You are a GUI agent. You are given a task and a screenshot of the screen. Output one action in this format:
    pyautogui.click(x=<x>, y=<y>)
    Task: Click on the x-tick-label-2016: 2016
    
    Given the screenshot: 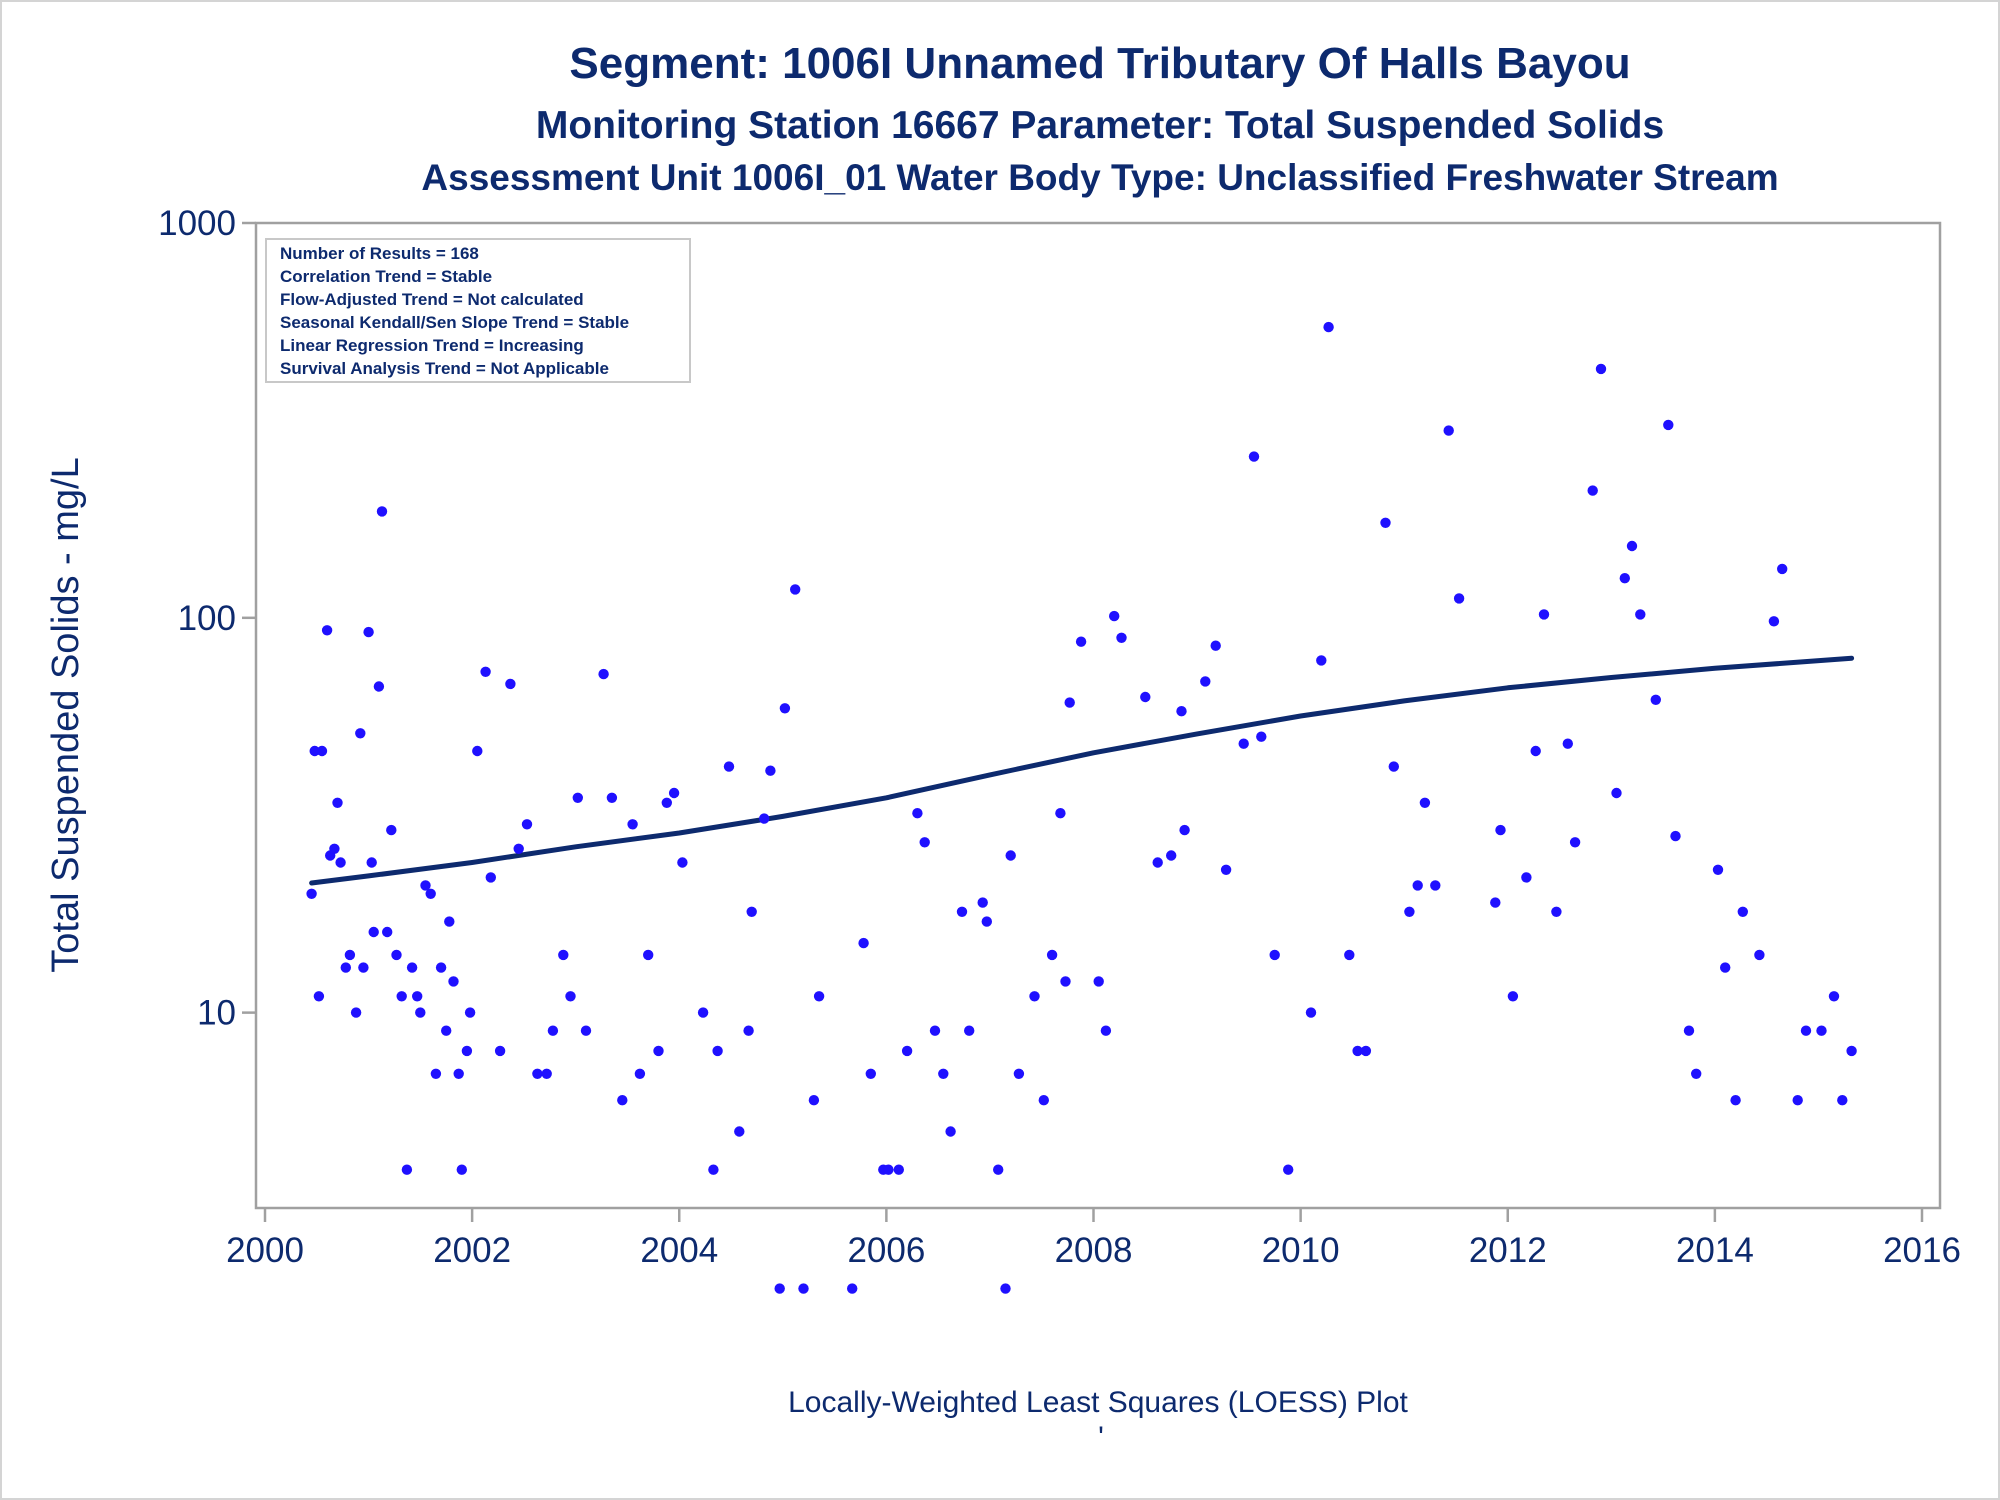 What is the action you would take?
    pyautogui.click(x=1922, y=1250)
    